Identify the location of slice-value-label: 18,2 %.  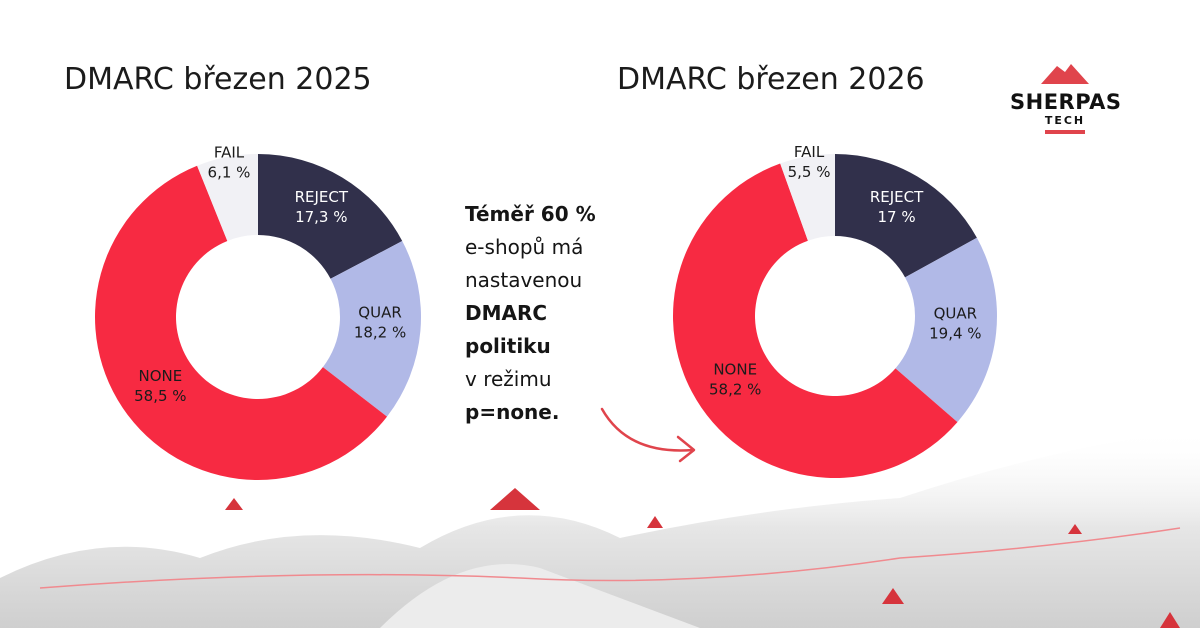
(380, 333).